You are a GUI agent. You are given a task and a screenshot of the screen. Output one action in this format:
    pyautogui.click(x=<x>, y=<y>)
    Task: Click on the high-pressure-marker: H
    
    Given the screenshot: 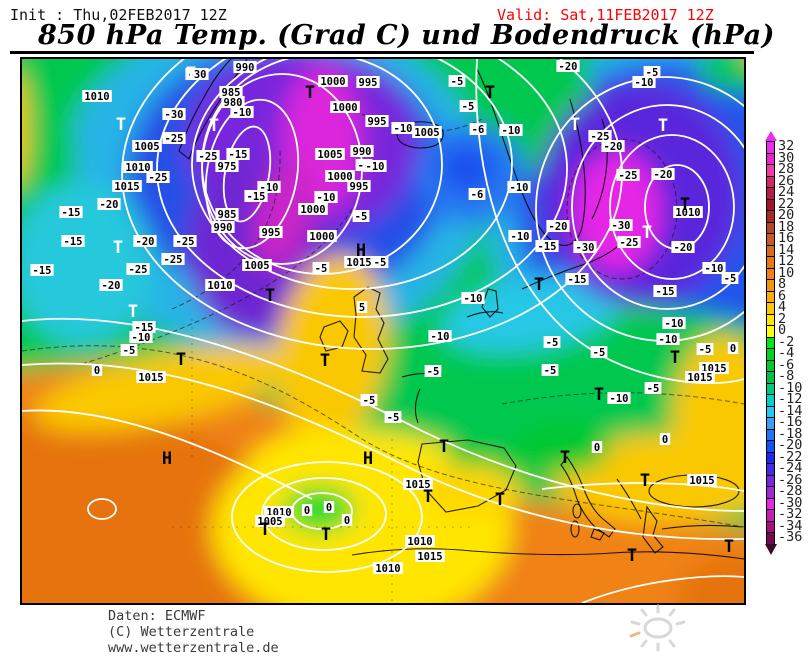 What is the action you would take?
    pyautogui.click(x=167, y=459)
    